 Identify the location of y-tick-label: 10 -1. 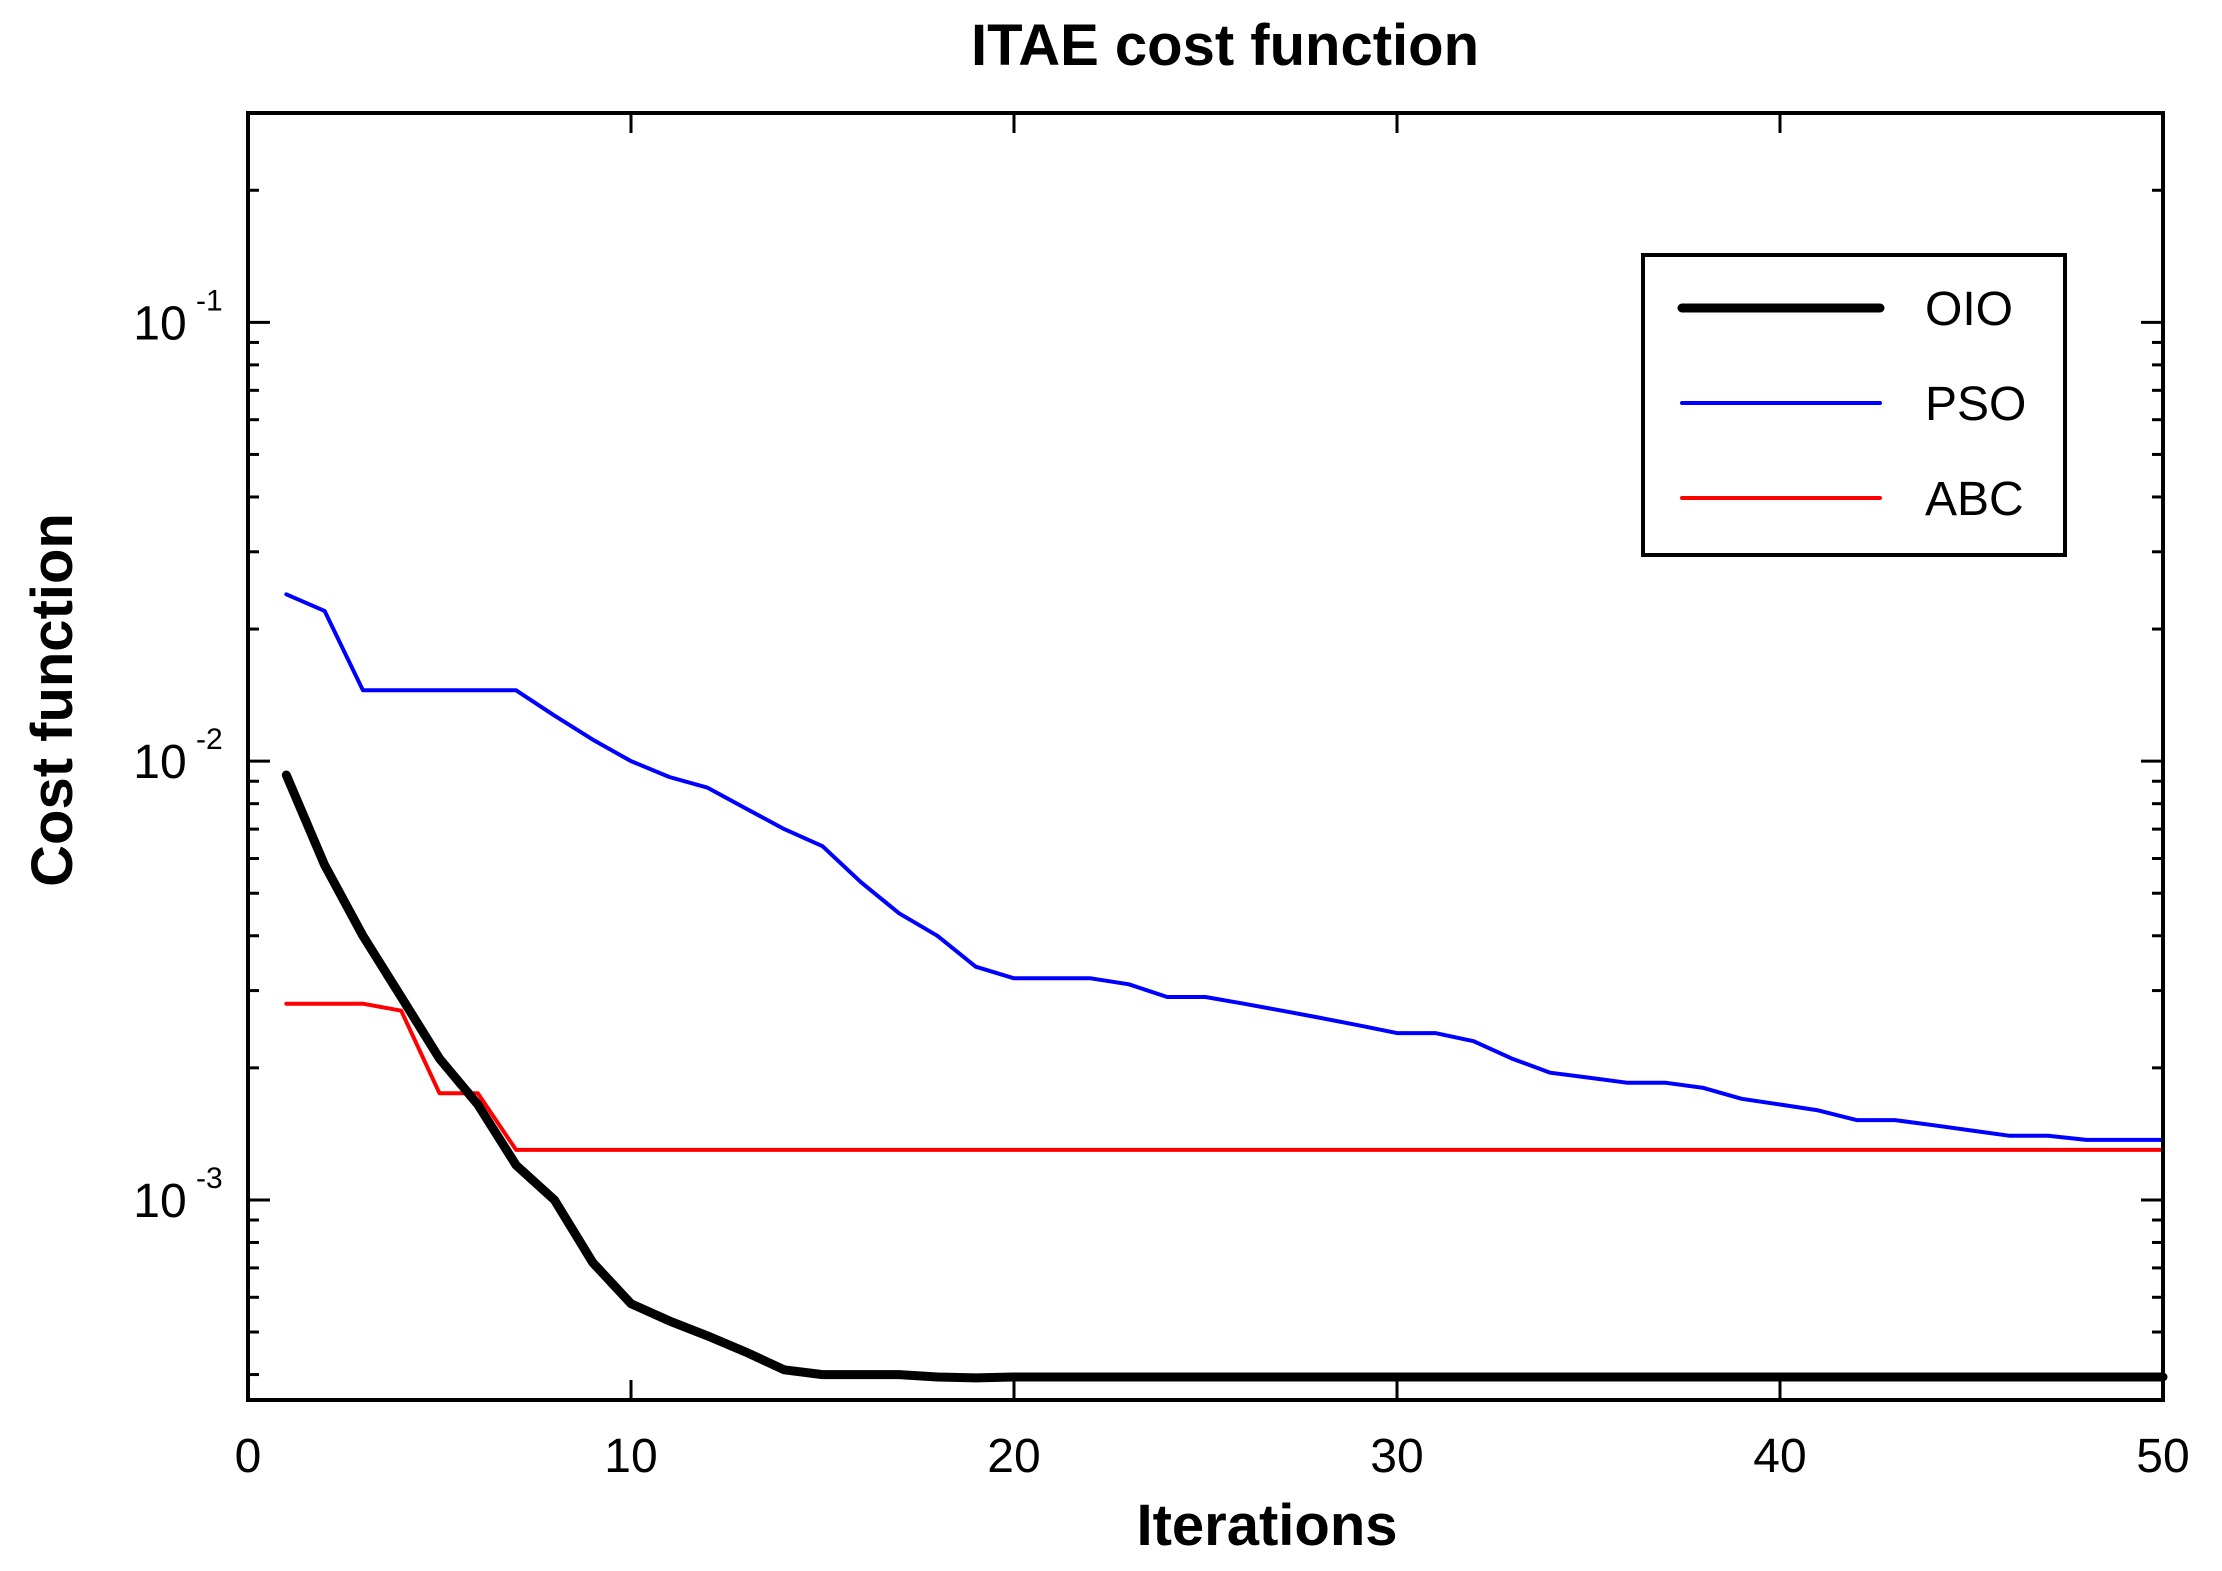
(177, 317).